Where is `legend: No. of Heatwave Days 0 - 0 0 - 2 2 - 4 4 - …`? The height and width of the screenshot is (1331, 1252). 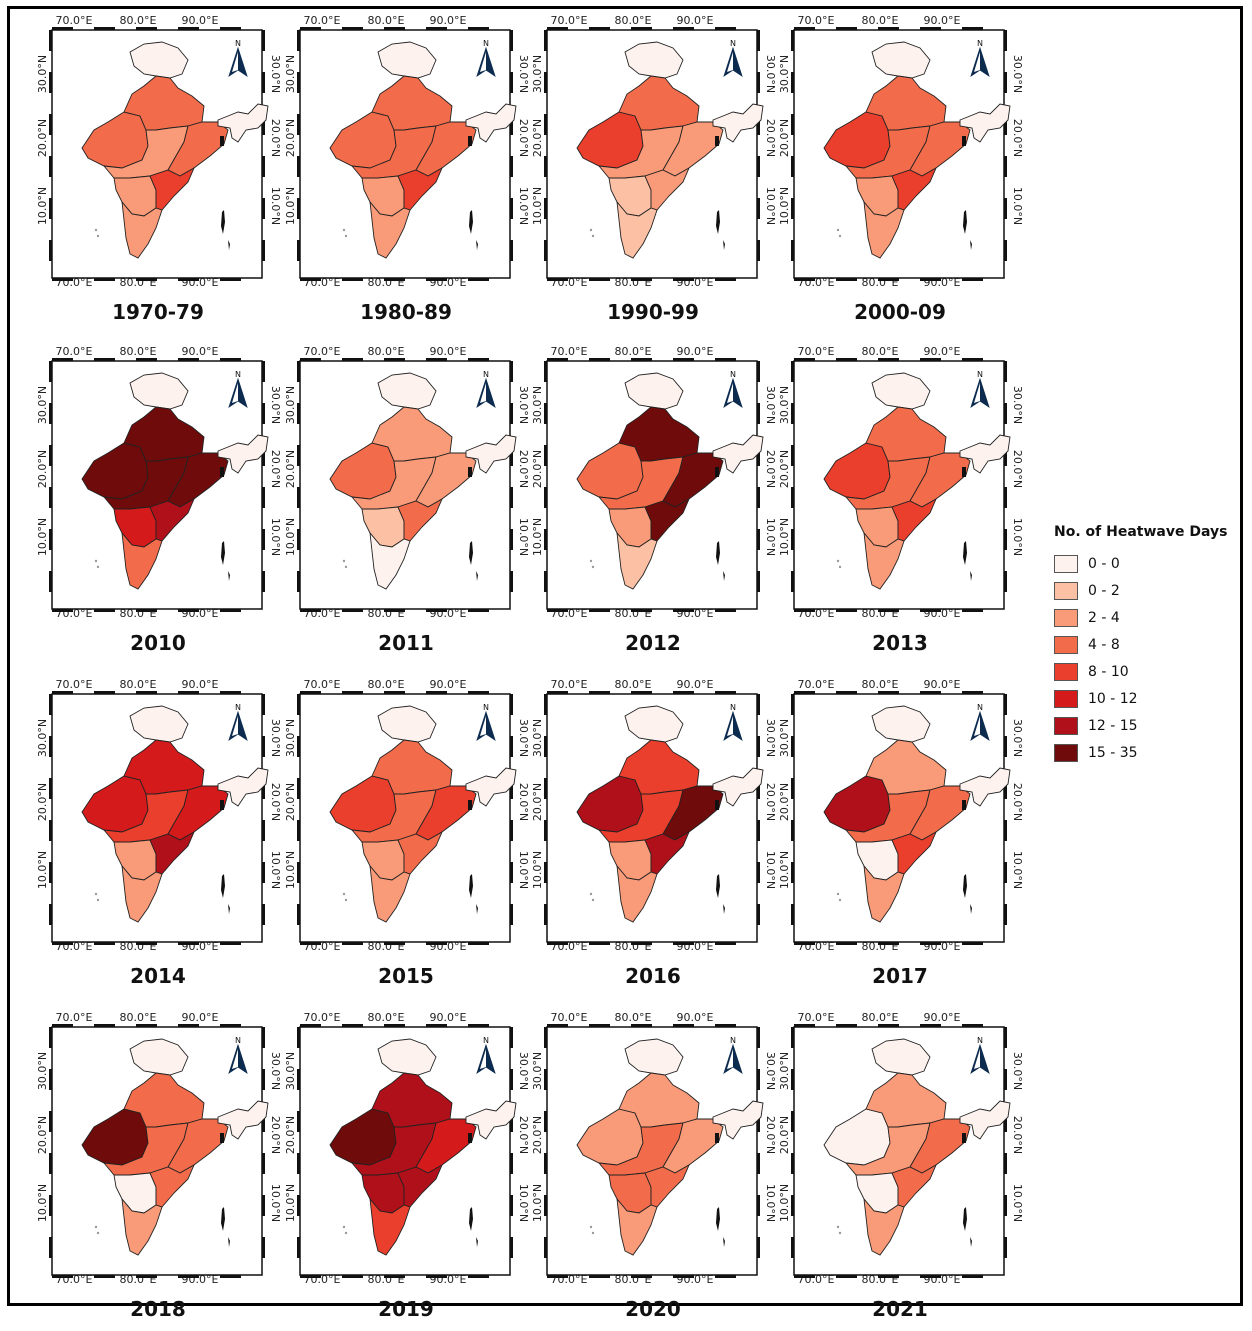
legend: No. of Heatwave Days 0 - 0 0 - 2 2 - 4 4 - … is located at coordinates (1140, 645).